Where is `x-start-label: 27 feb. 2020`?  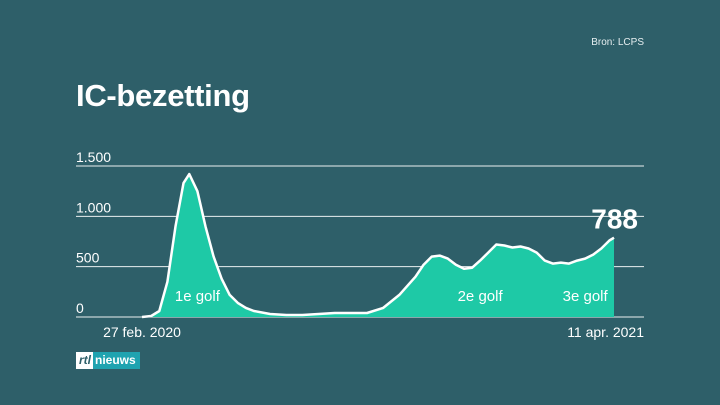
x-start-label: 27 feb. 2020 is located at coordinates (142, 332).